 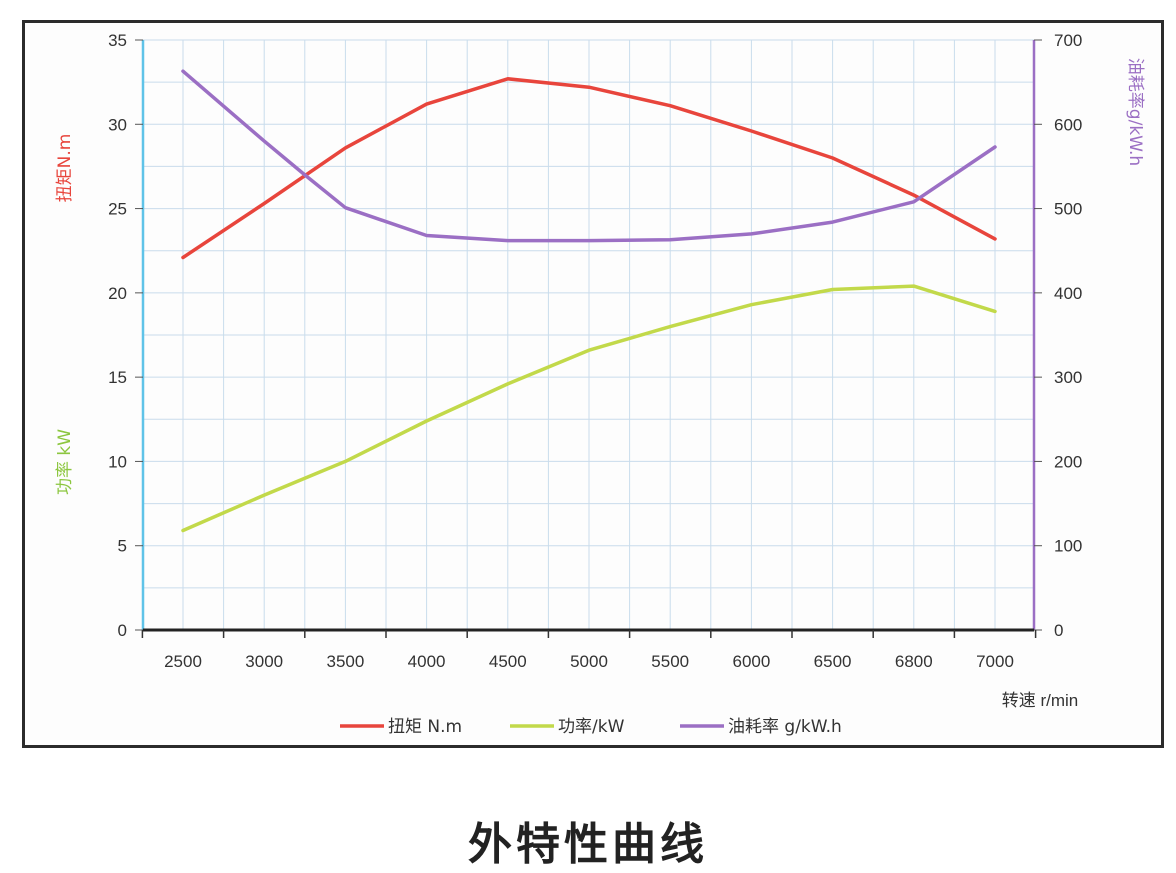 What do you see at coordinates (1068, 546) in the screenshot?
I see `y-right-tick-label: 100` at bounding box center [1068, 546].